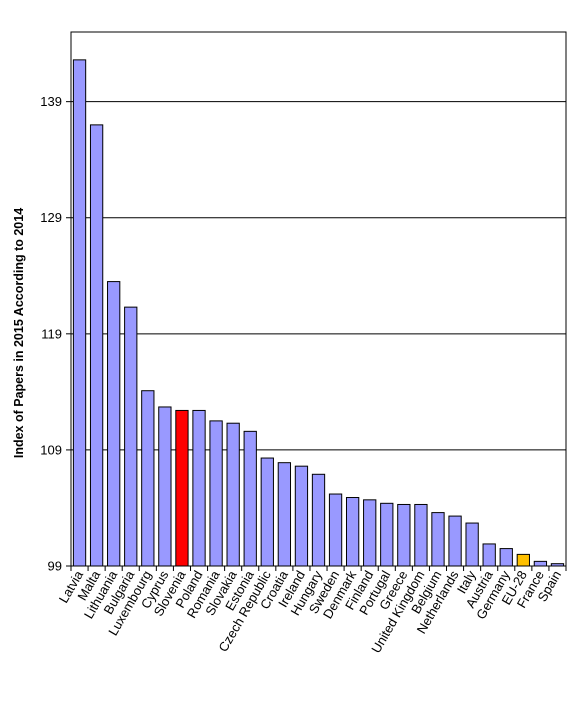 This screenshot has height=713, width=573. I want to click on bar-poland, so click(199, 488).